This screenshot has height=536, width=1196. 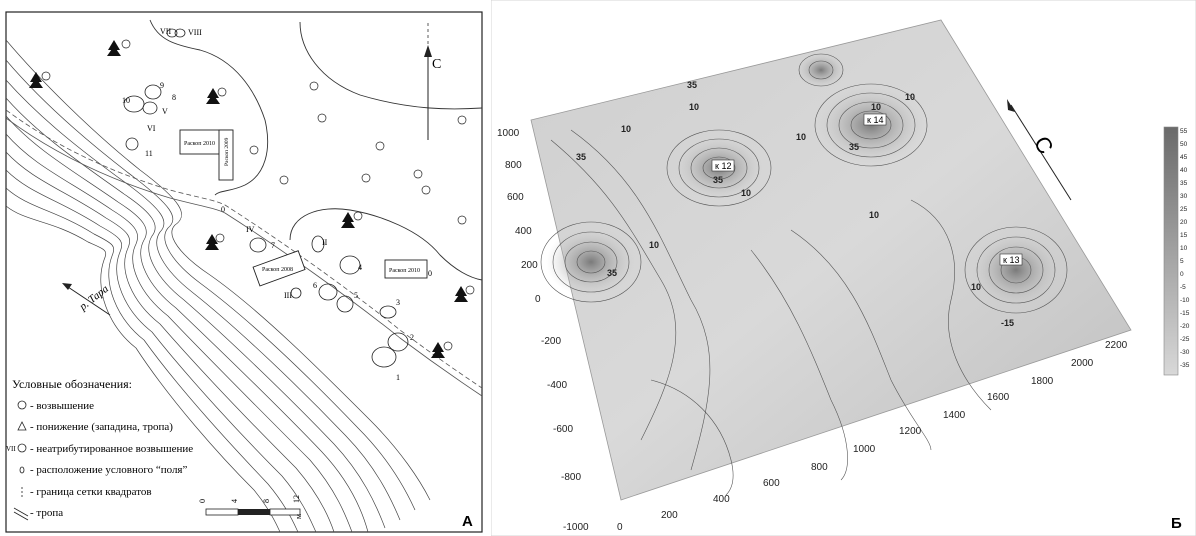 I want to click on excavation-2010-east, so click(x=406, y=269).